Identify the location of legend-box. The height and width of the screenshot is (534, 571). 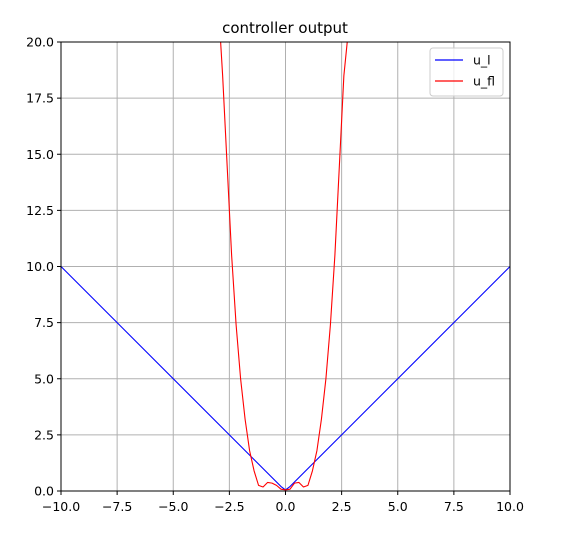
(466, 72).